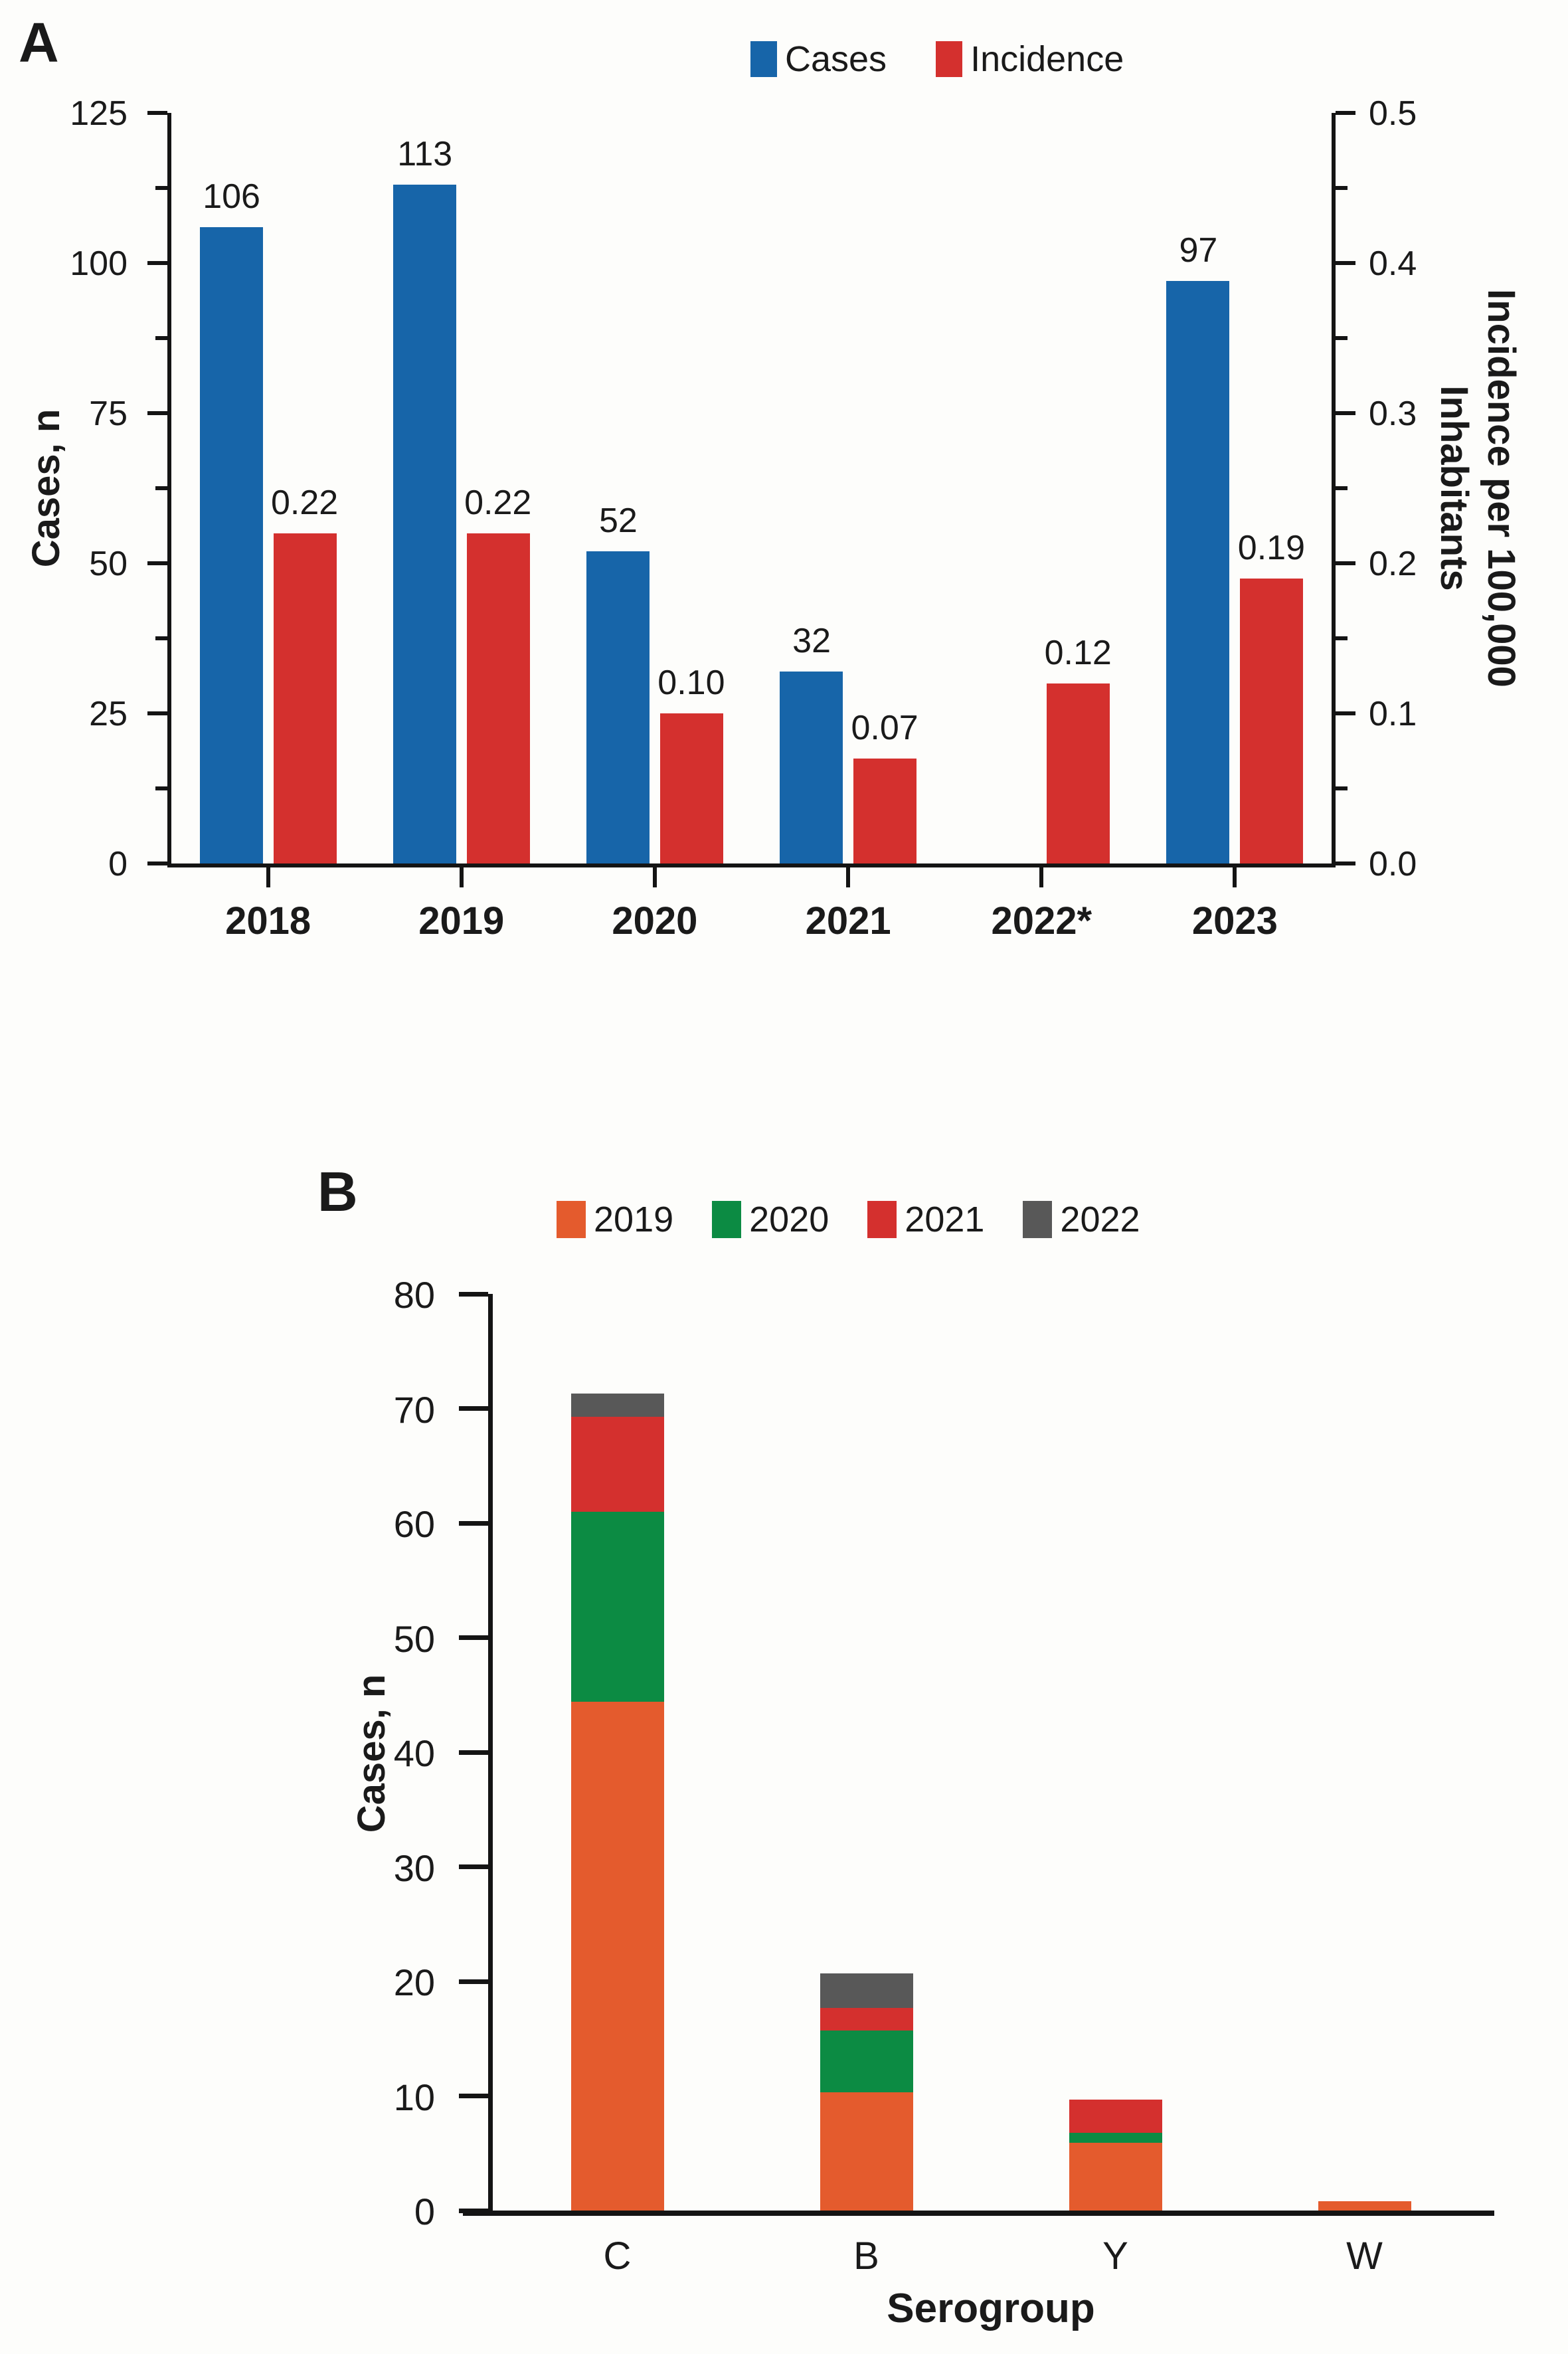 This screenshot has width=1568, height=2354. I want to click on x-axis-tick-2018, so click(268, 877).